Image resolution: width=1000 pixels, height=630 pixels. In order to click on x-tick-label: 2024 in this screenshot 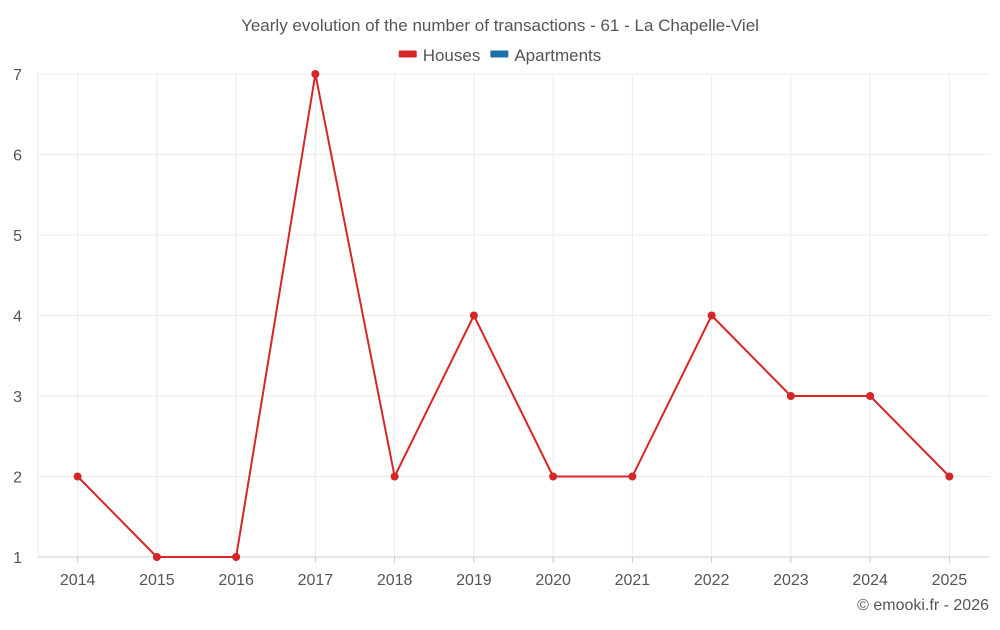, I will do `click(870, 580)`.